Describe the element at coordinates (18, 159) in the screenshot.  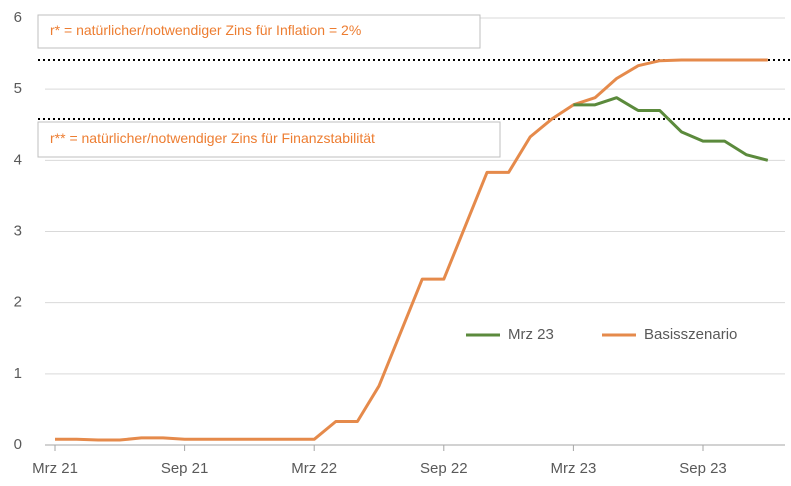
I see `y-tick-label: 4` at that location.